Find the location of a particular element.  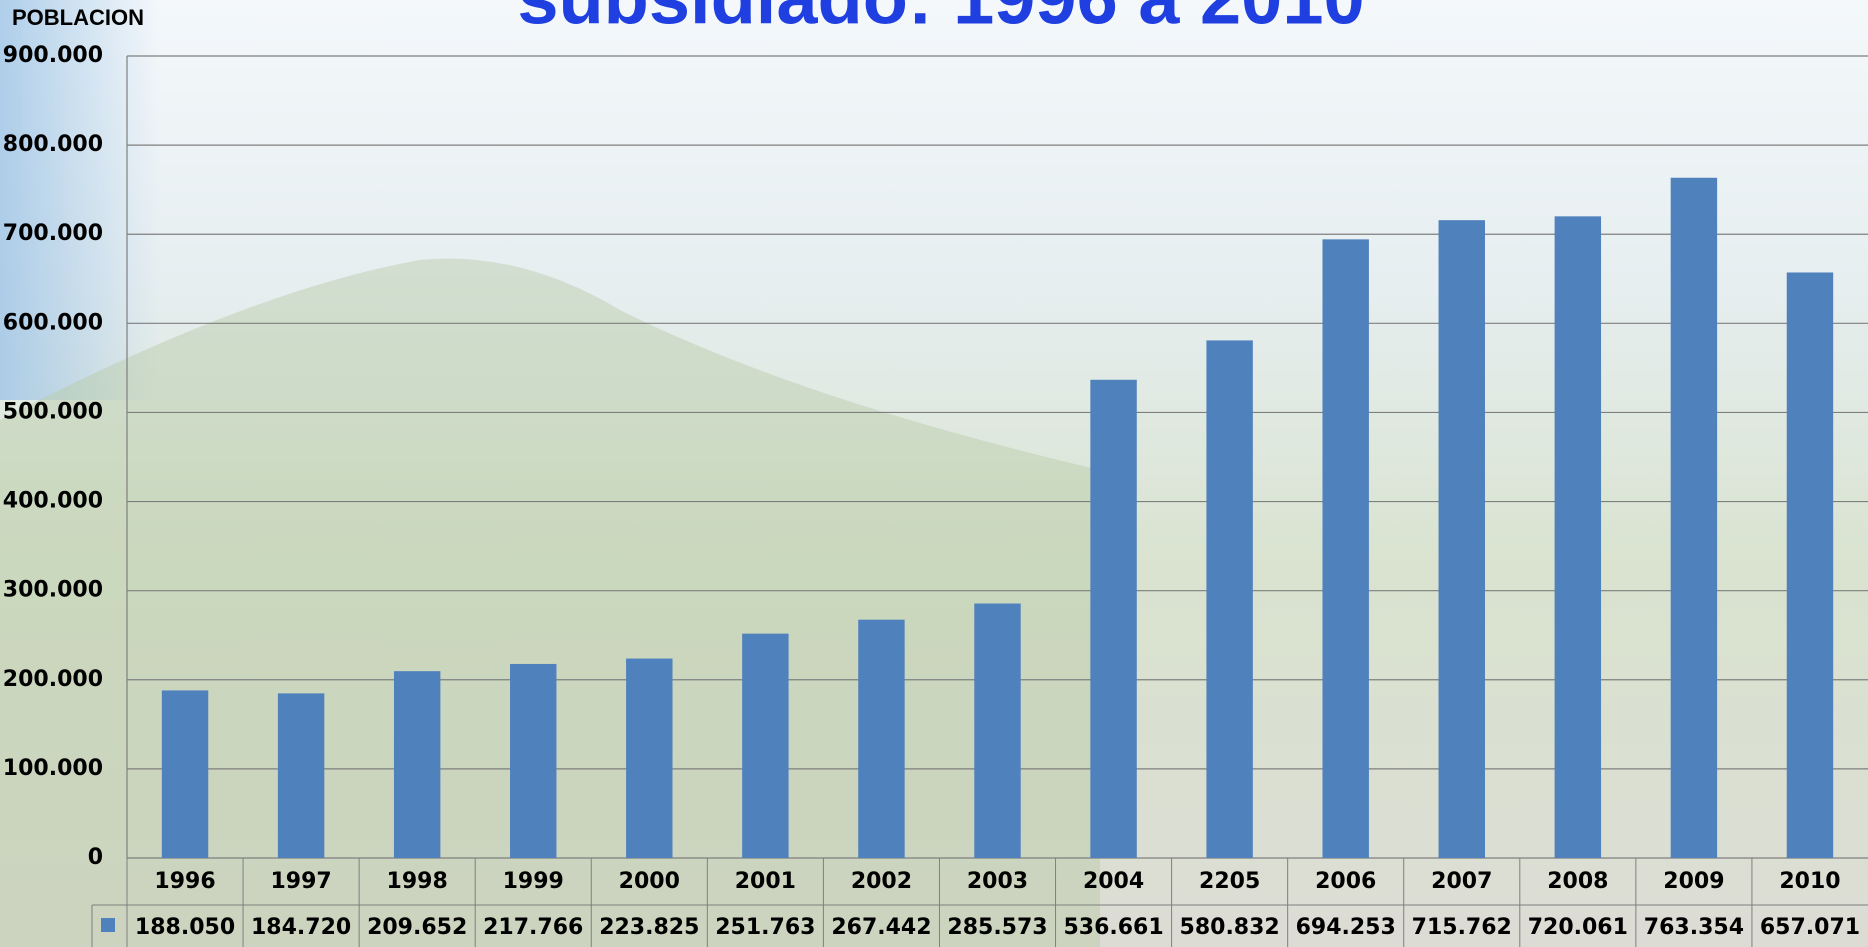

y-axis-label: POBLACION is located at coordinates (78, 17).